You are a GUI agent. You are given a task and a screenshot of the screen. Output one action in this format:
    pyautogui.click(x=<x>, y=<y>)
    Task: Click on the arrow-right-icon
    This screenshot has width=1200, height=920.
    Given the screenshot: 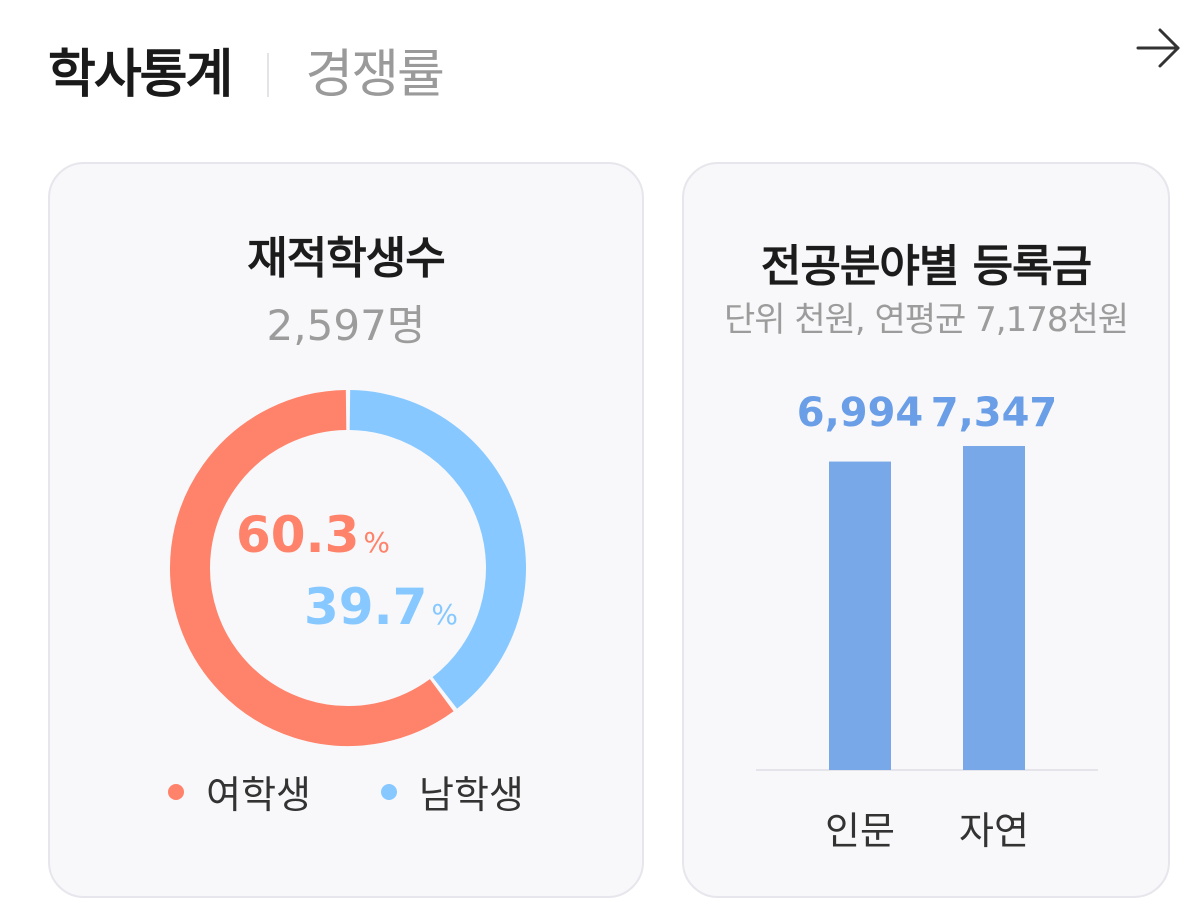 What is the action you would take?
    pyautogui.click(x=1158, y=48)
    